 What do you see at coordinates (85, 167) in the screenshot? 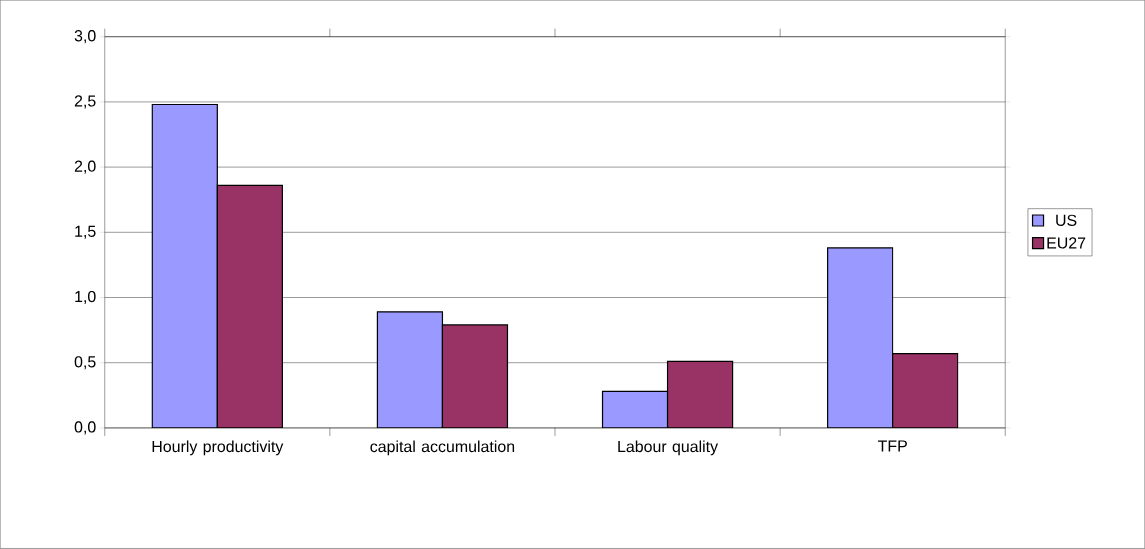
I see `y-tick-label: 2,0` at bounding box center [85, 167].